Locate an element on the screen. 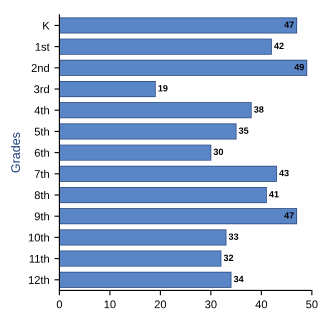 The image size is (330, 330). y-axis-title: Grades is located at coordinates (15, 152).